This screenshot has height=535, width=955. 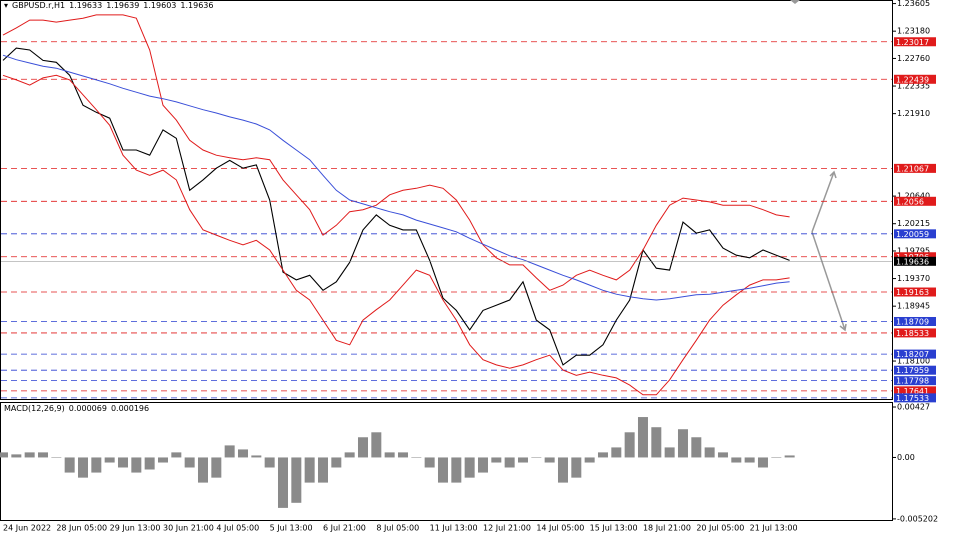 I want to click on y-tick-label: 1.19370, so click(x=913, y=278).